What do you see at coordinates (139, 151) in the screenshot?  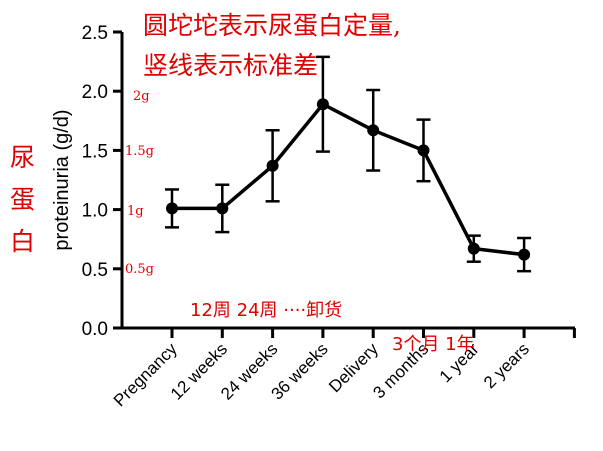 I see `annotation-y-1-5g: 1.5g` at bounding box center [139, 151].